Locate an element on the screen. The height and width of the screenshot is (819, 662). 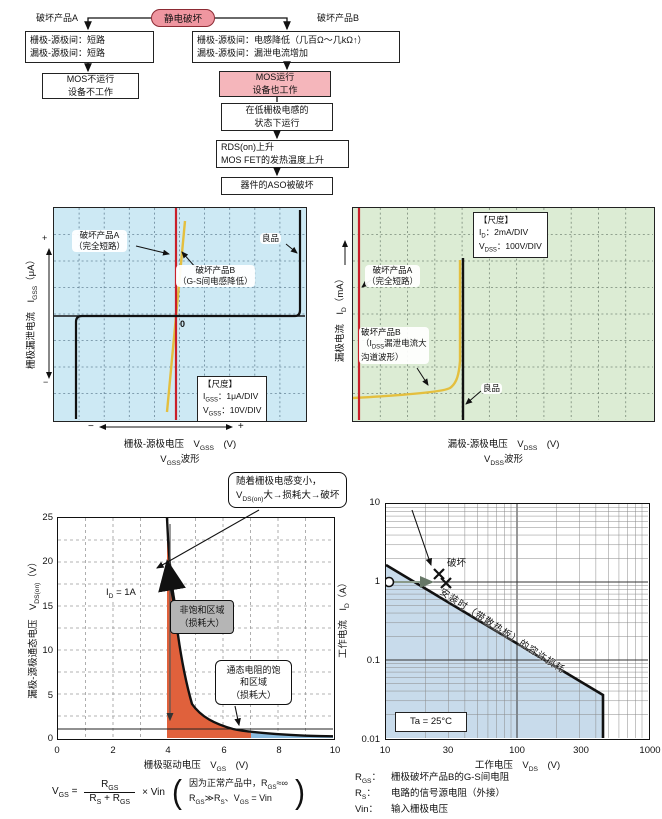
flowchart-box-b3: 在低栅极电感的 状态下运行 is located at coordinates (277, 117).